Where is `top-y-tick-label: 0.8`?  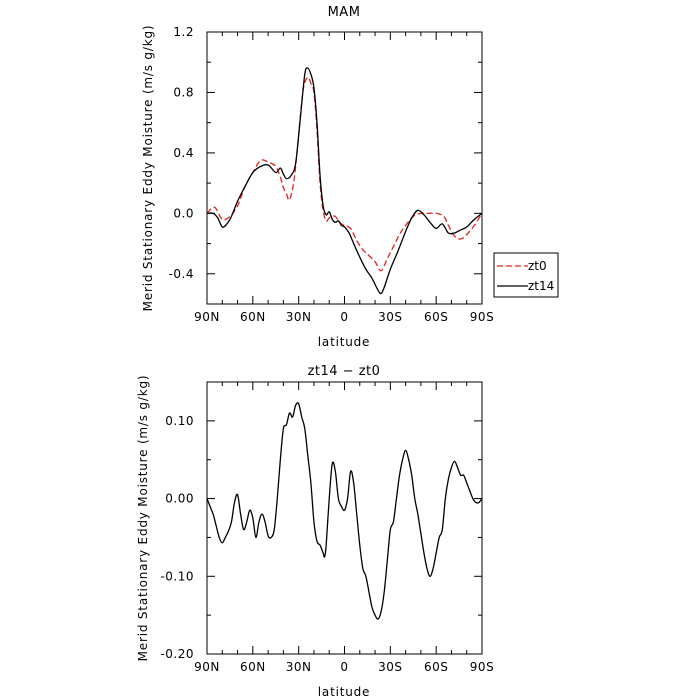 top-y-tick-label: 0.8 is located at coordinates (183, 92).